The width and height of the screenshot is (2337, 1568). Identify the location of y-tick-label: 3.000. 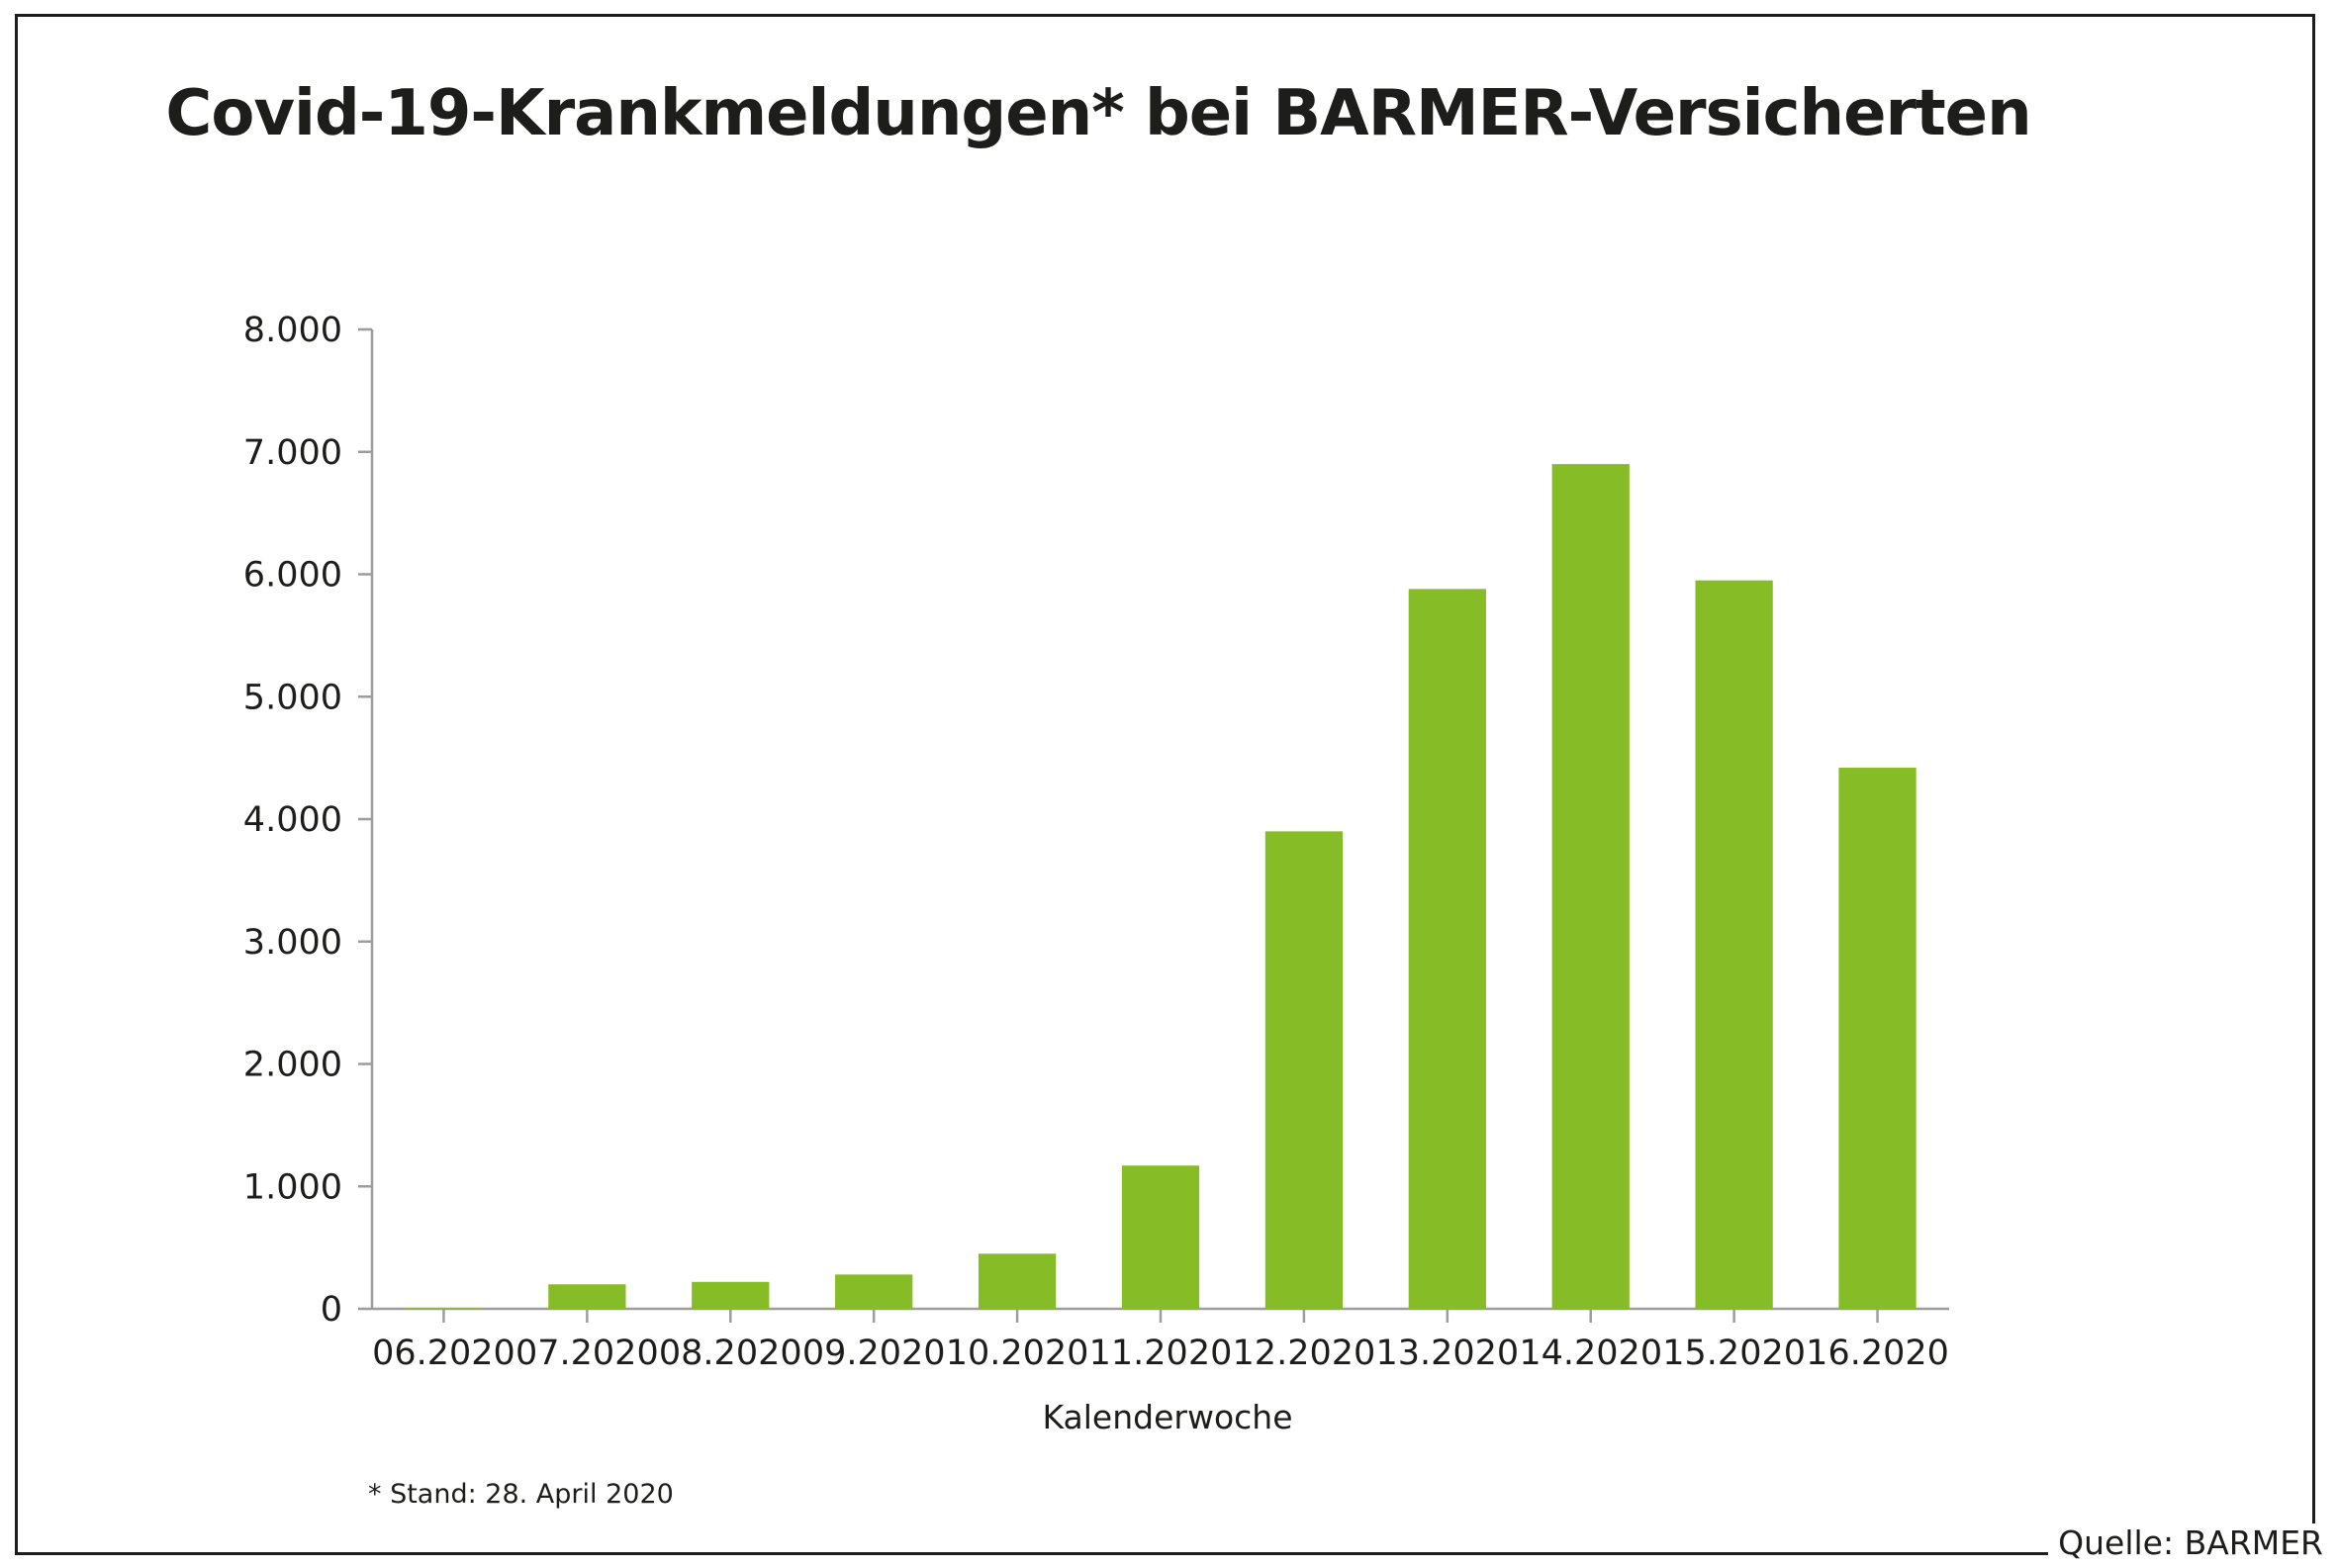
(293, 943).